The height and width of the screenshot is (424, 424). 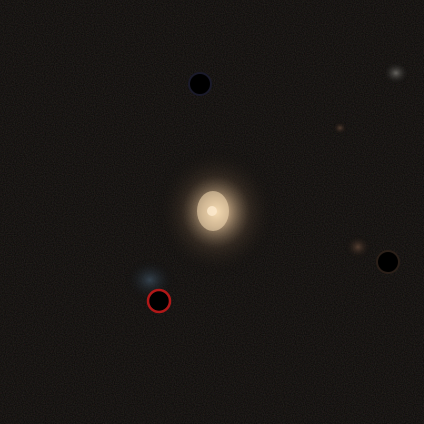 I want to click on masked-star-right, so click(x=388, y=262).